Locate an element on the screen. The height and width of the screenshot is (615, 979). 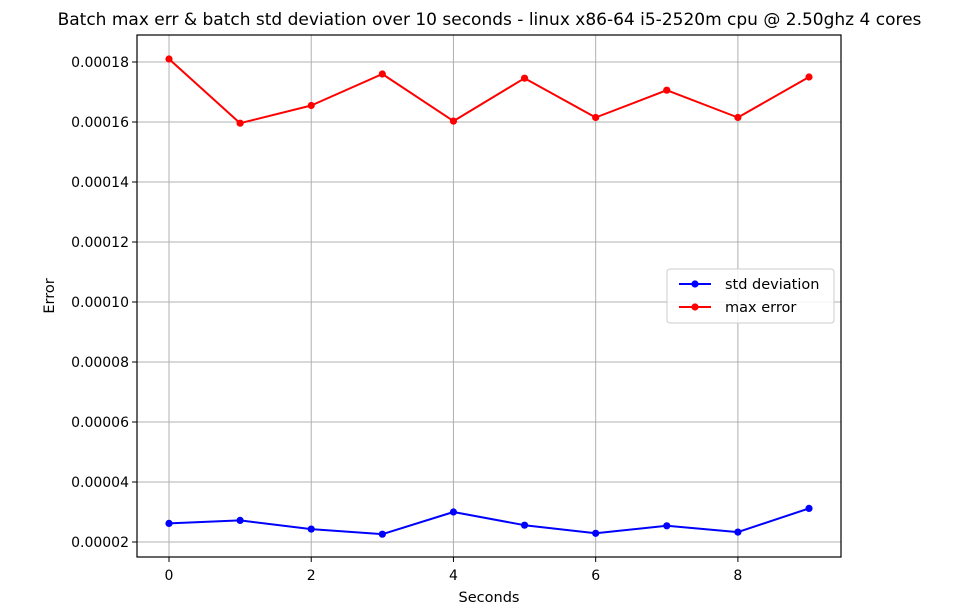
series-line-max-error is located at coordinates (489, 91).